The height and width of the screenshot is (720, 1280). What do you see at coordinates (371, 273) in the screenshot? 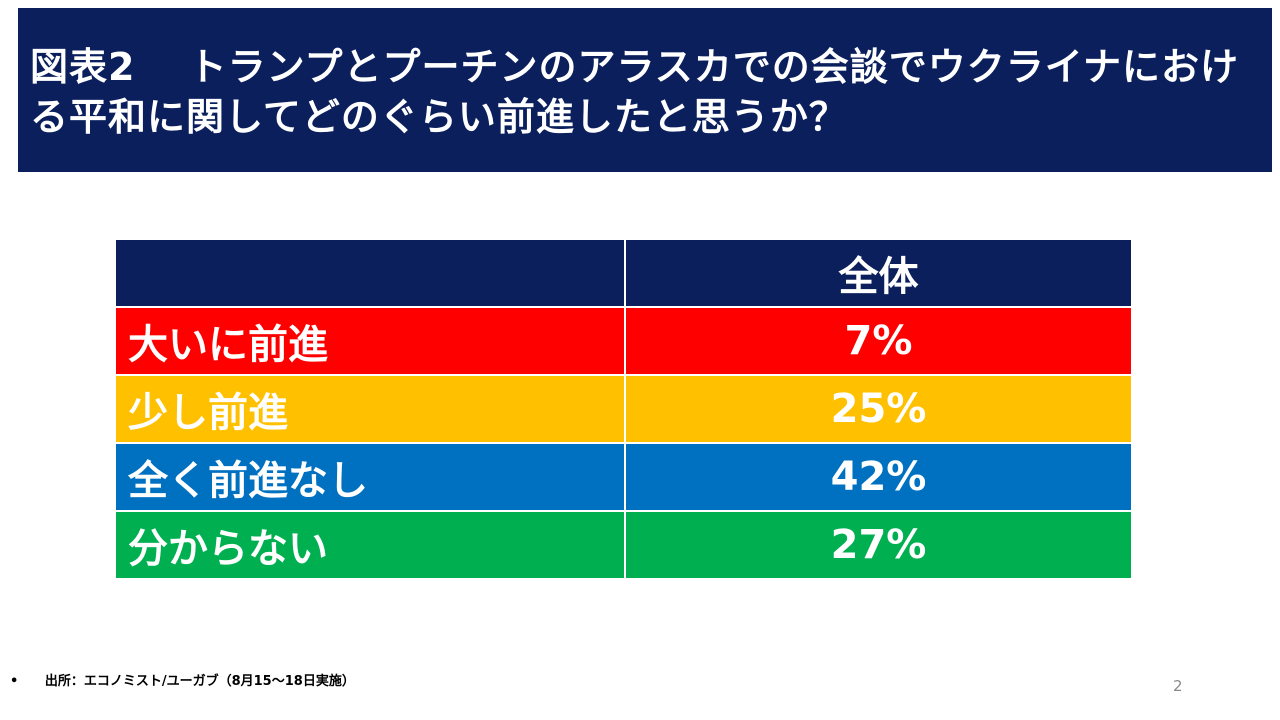
I see `header-empty-cell` at bounding box center [371, 273].